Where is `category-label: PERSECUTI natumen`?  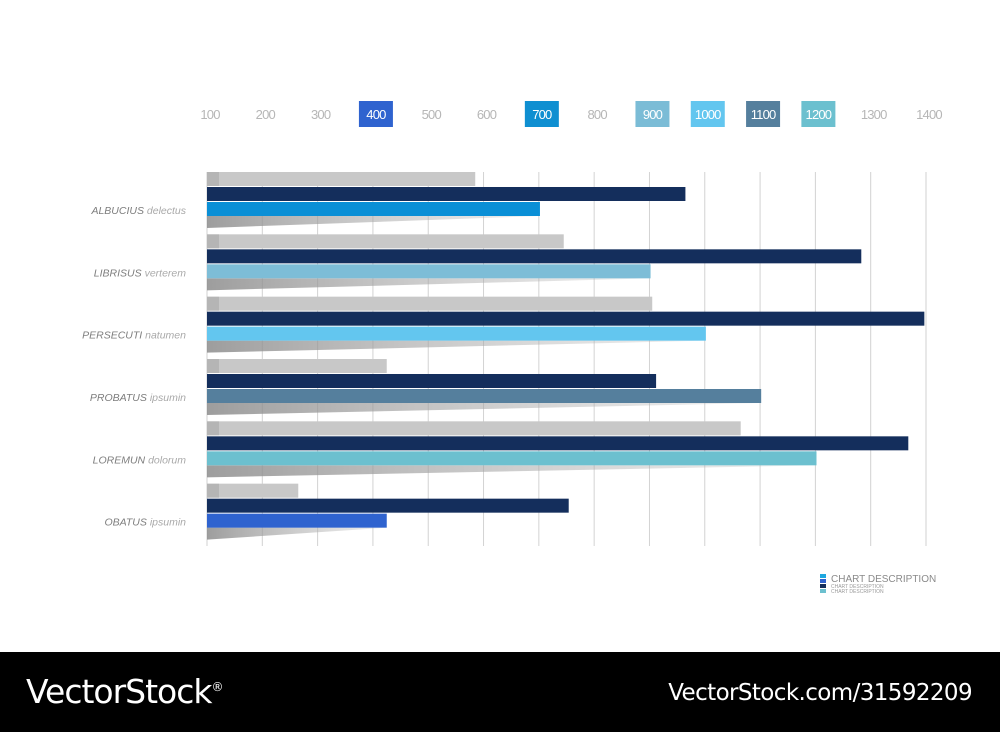 category-label: PERSECUTI natumen is located at coordinates (134, 336).